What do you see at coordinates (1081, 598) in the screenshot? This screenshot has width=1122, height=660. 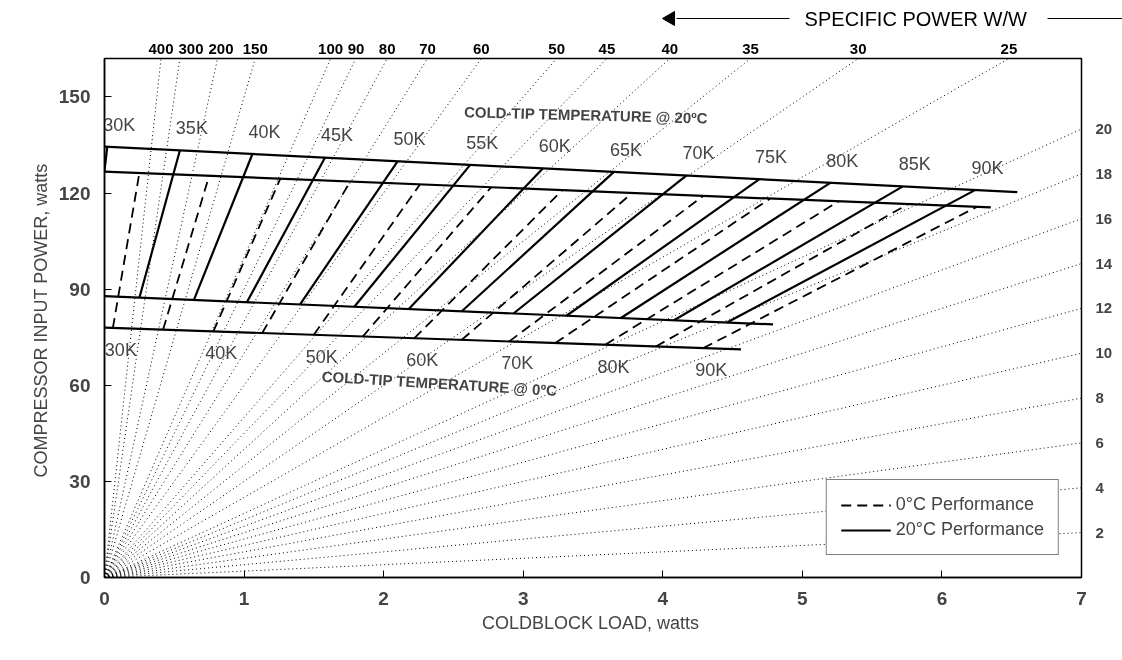 I see `x-tick-label: 7` at bounding box center [1081, 598].